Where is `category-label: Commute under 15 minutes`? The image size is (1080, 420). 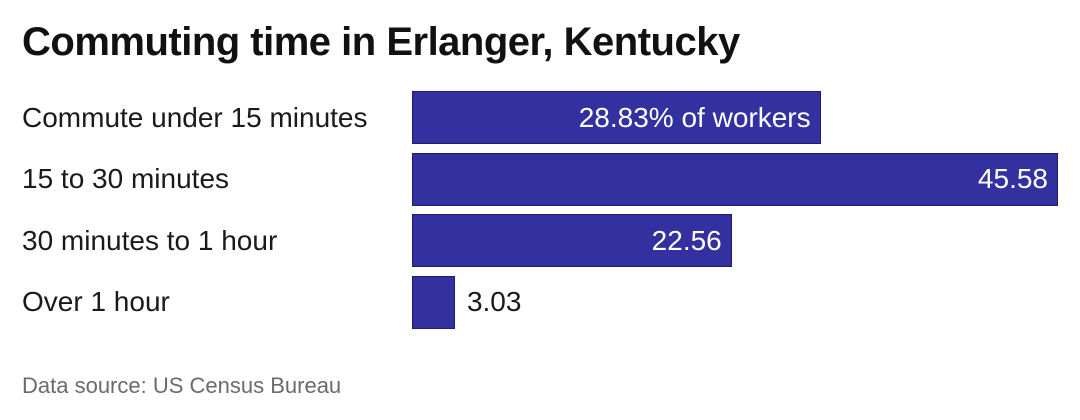
category-label: Commute under 15 minutes is located at coordinates (195, 117).